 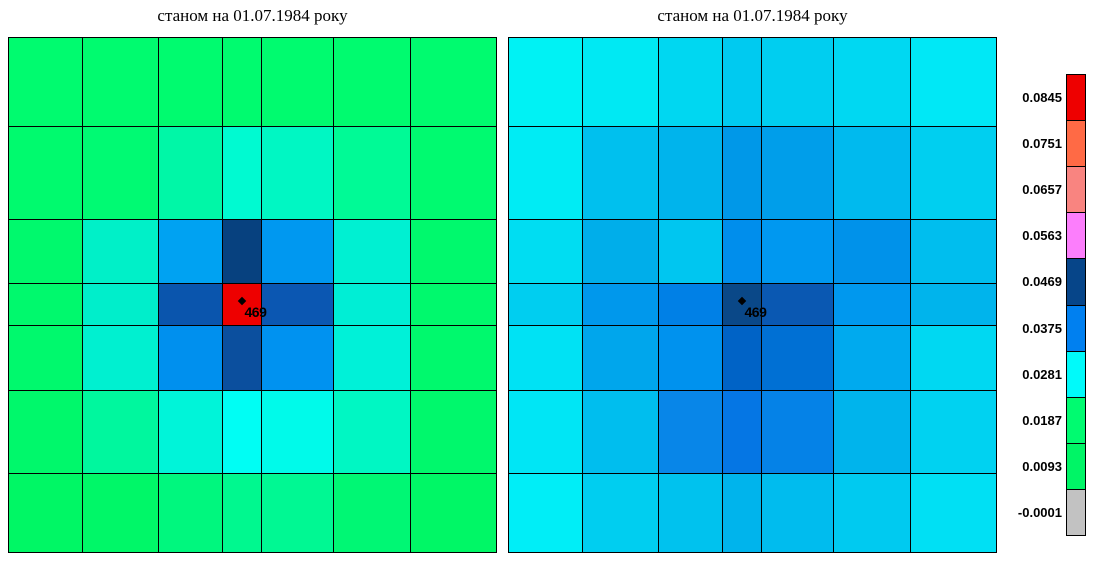 What do you see at coordinates (1039, 512) in the screenshot?
I see `legend-label: -0.0001` at bounding box center [1039, 512].